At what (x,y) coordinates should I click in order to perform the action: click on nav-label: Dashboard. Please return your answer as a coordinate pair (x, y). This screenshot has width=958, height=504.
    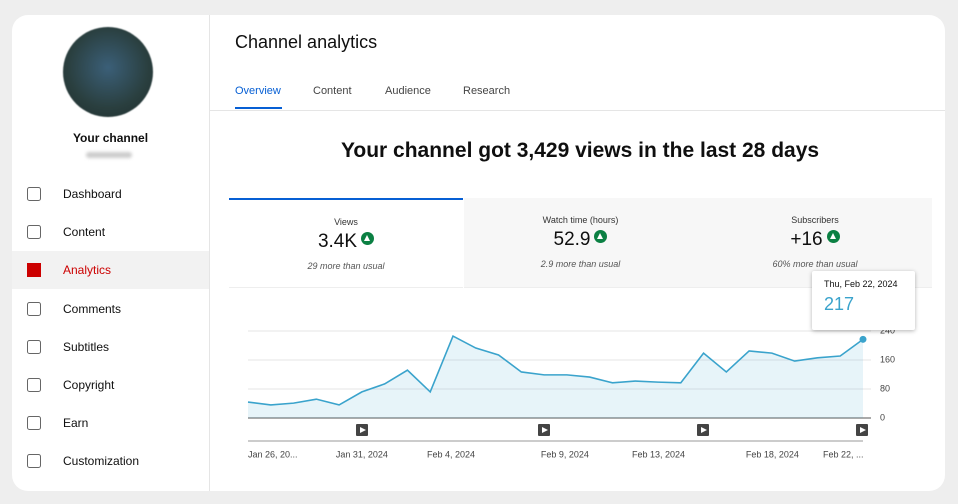
    Looking at the image, I should click on (92, 194).